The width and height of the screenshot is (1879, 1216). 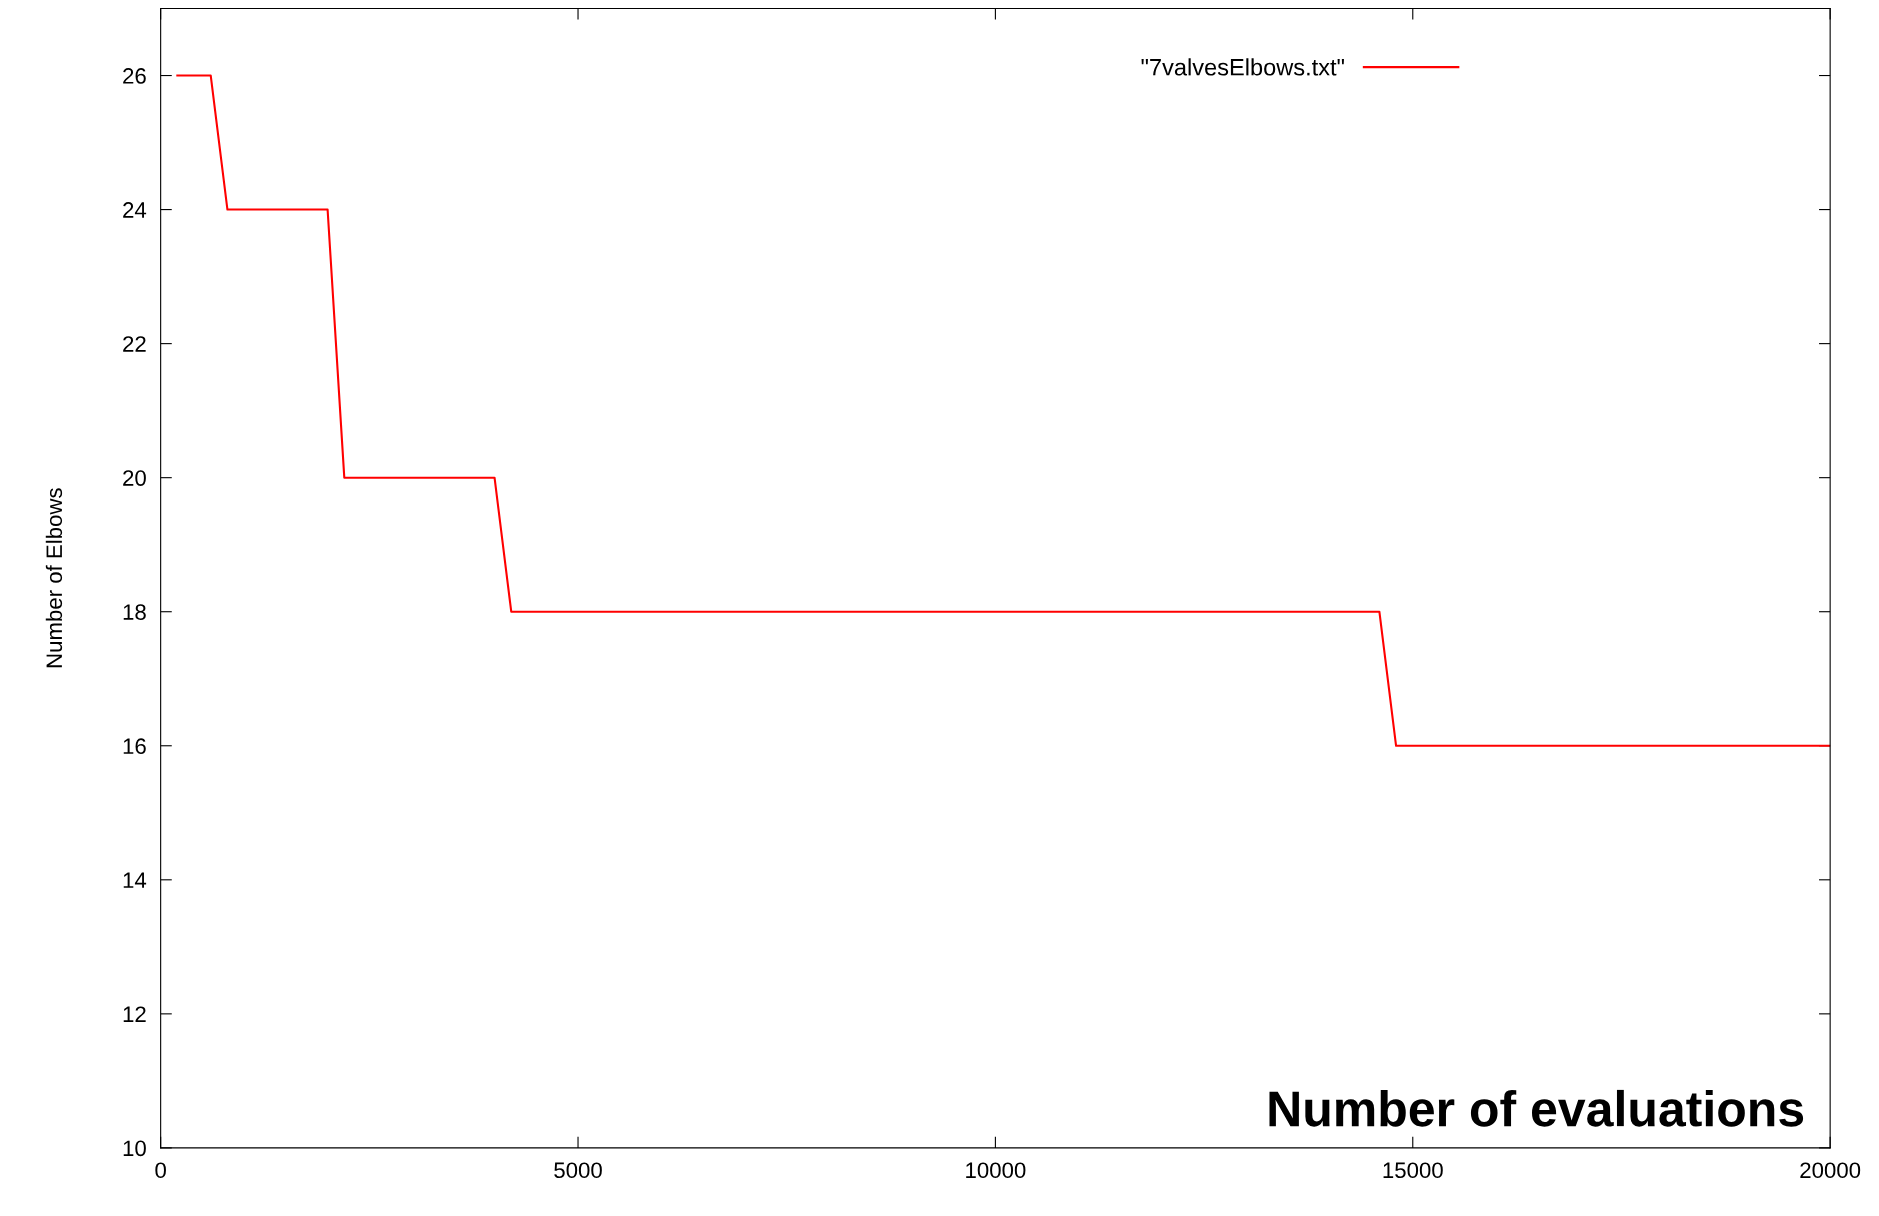 I want to click on y-tick-label: 18, so click(x=134, y=612).